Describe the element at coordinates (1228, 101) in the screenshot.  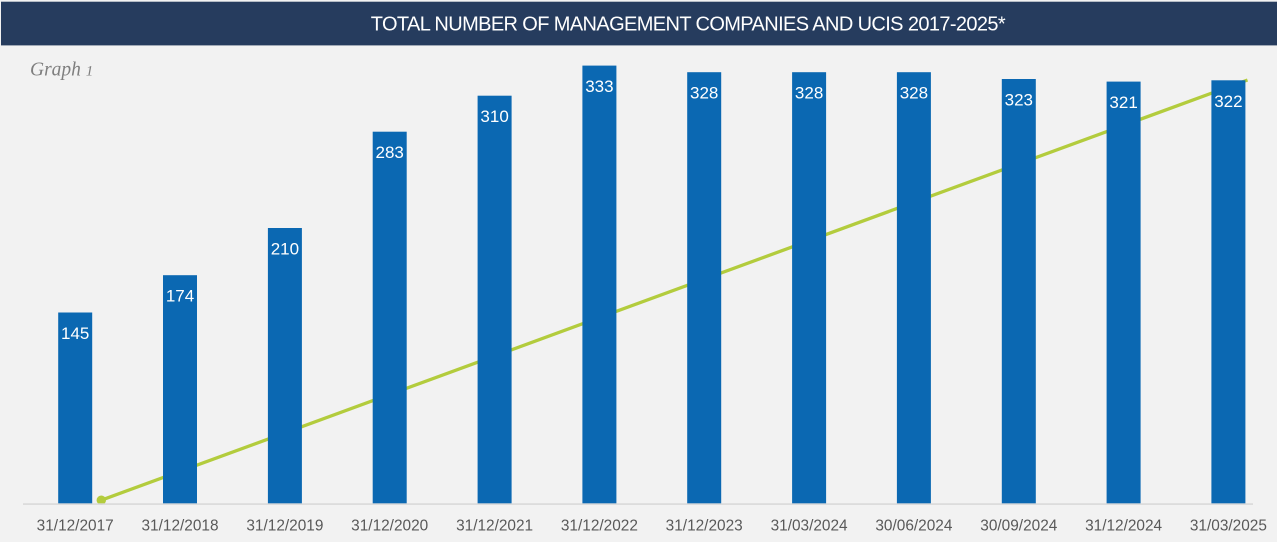
I see `svg-text: 322` at that location.